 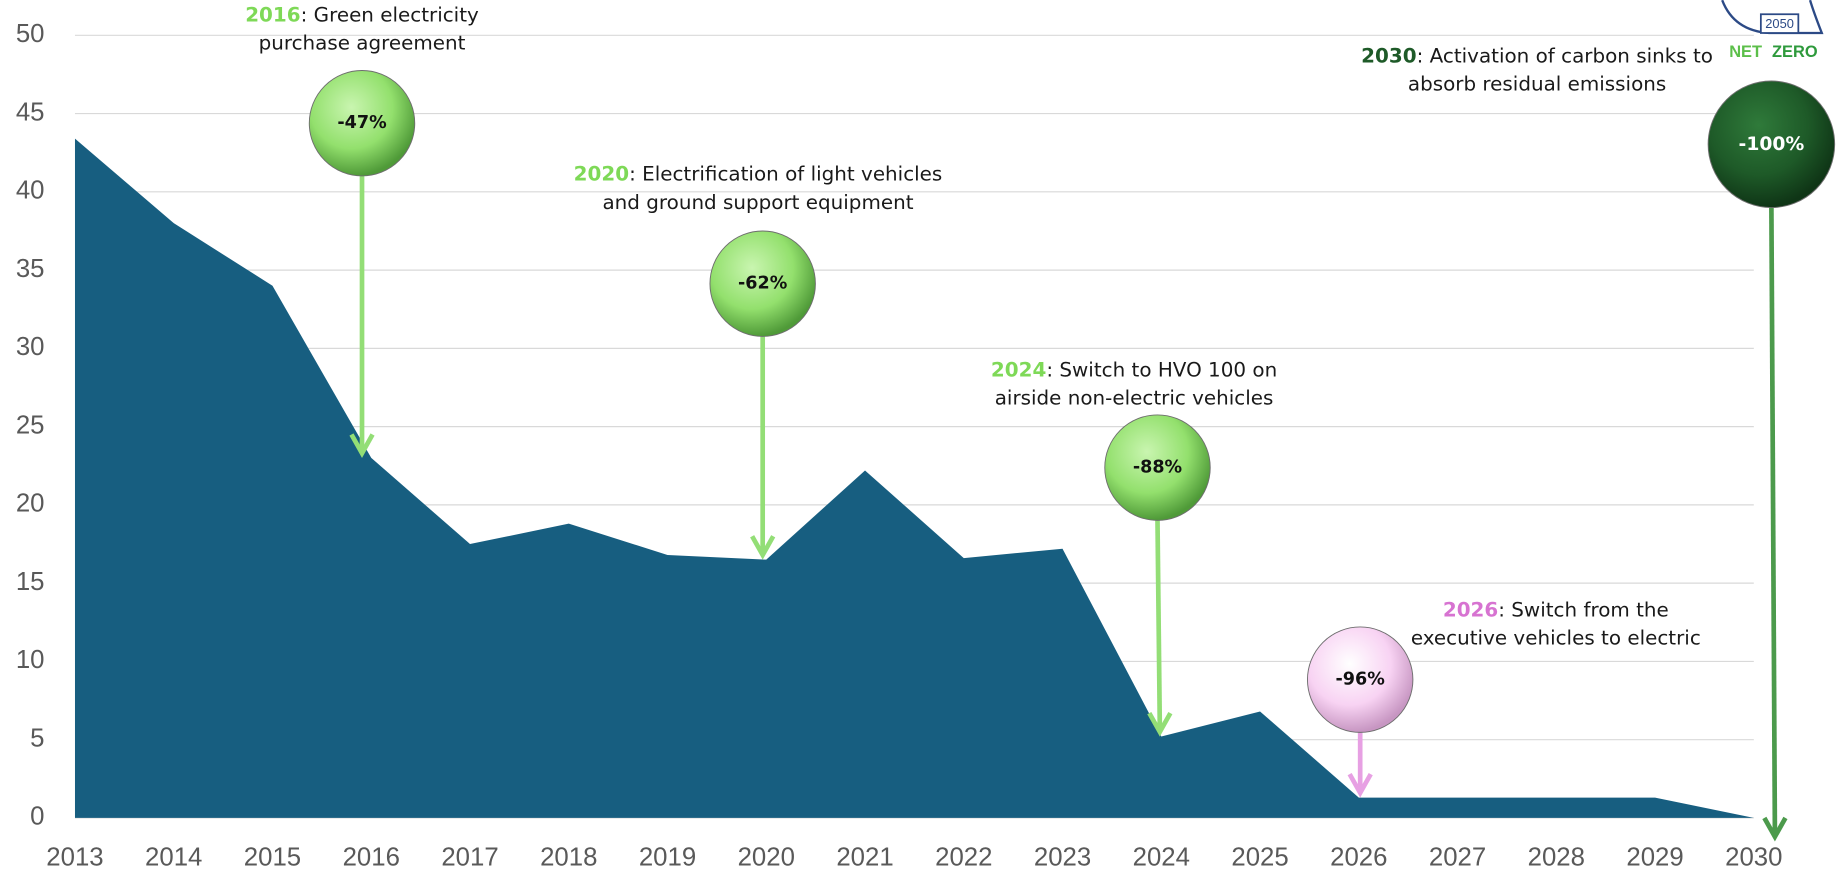 I want to click on badge-label: -88%, so click(x=1158, y=468).